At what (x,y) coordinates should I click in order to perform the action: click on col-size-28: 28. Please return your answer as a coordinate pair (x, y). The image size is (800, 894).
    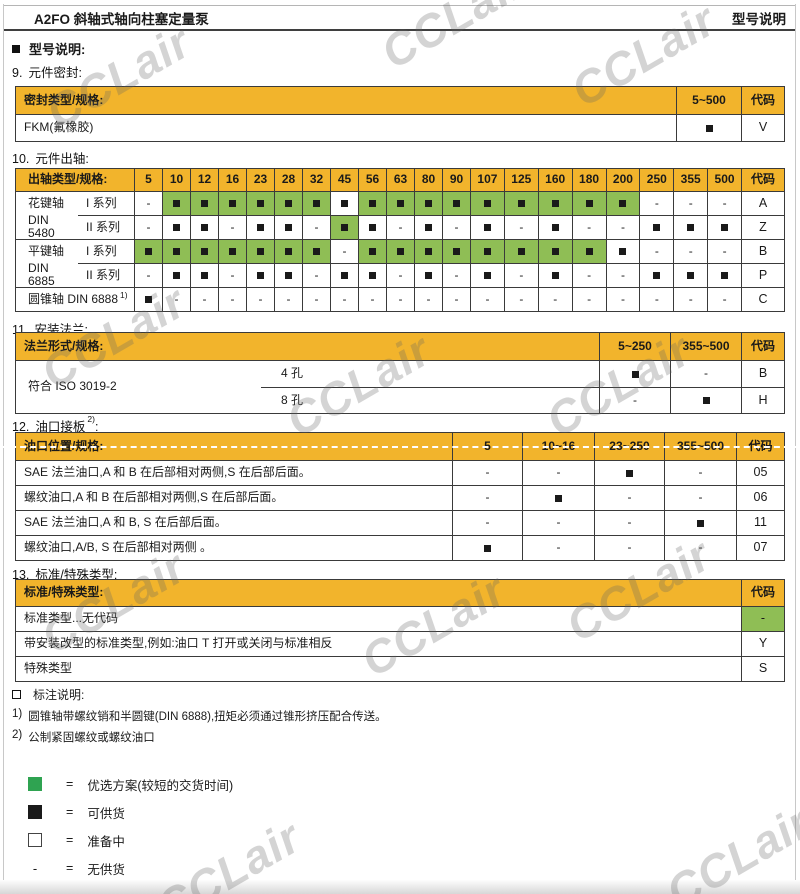
    Looking at the image, I should click on (288, 180).